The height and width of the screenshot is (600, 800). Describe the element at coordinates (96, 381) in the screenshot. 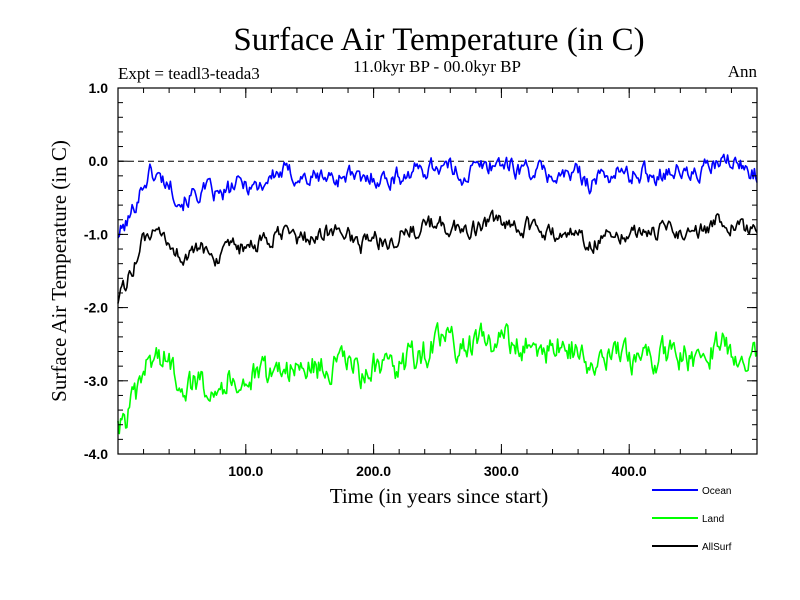

I see `y-tick-label: -3.0` at that location.